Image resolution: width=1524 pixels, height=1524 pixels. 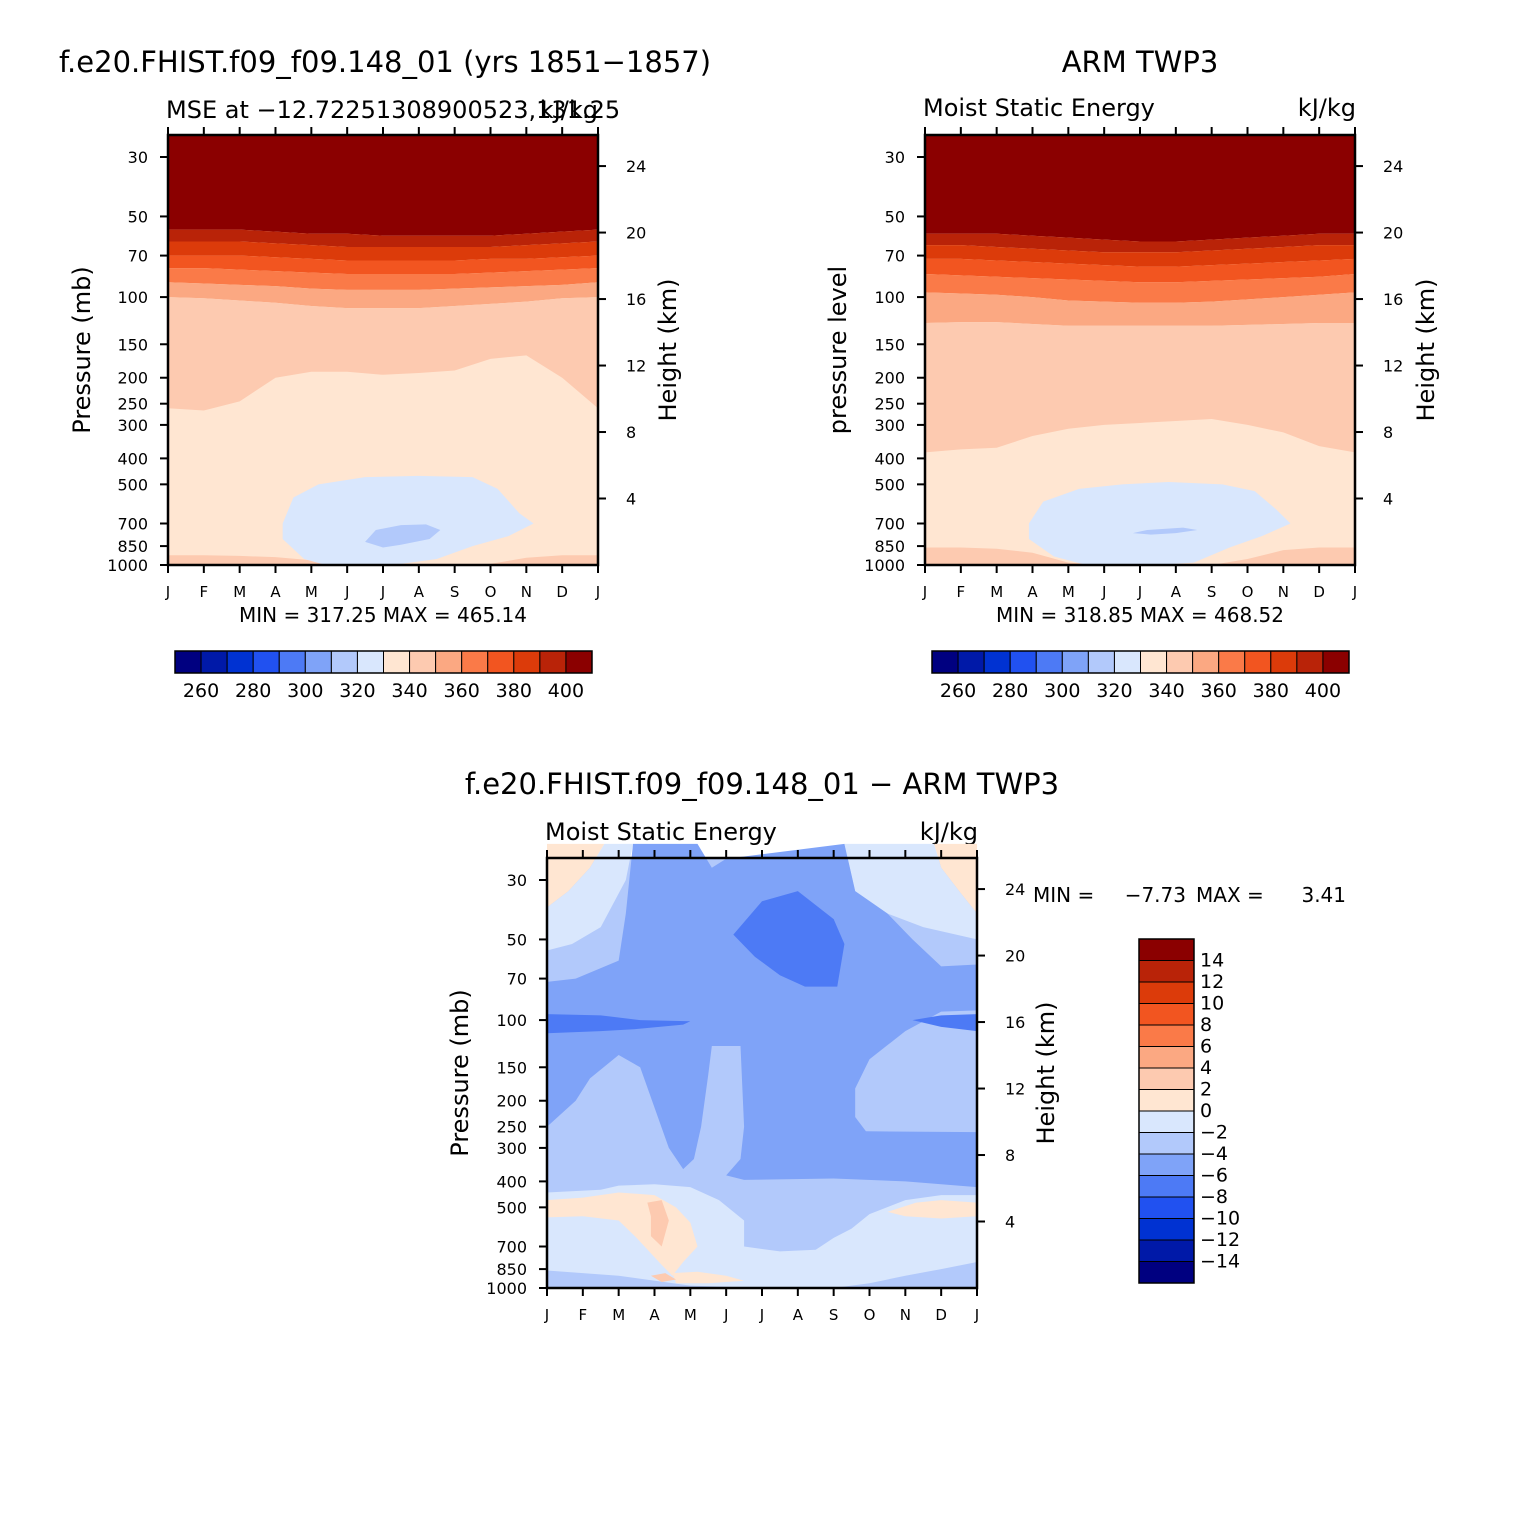 What do you see at coordinates (201, 691) in the screenshot?
I see `colorbar-label: 260` at bounding box center [201, 691].